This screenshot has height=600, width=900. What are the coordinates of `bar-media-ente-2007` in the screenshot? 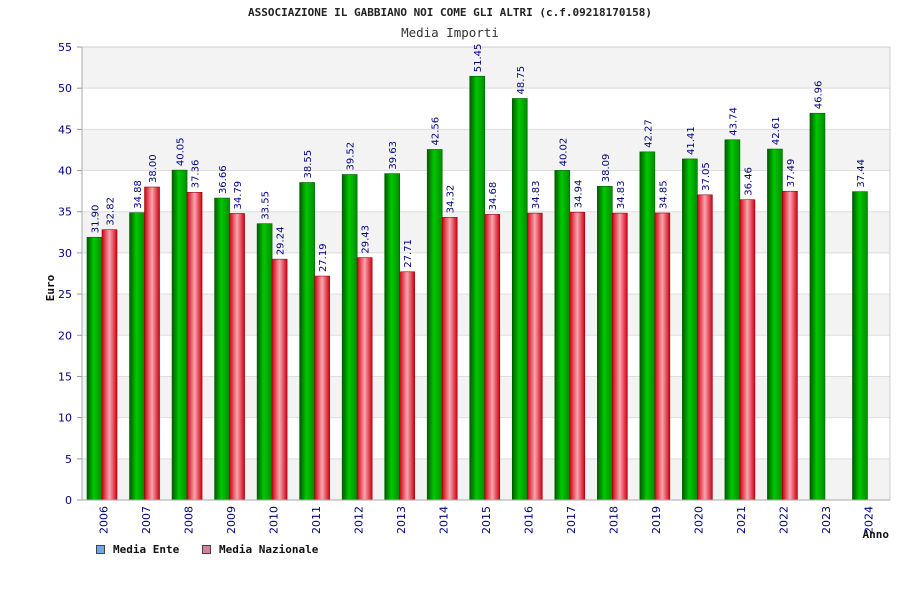 It's located at (137, 356).